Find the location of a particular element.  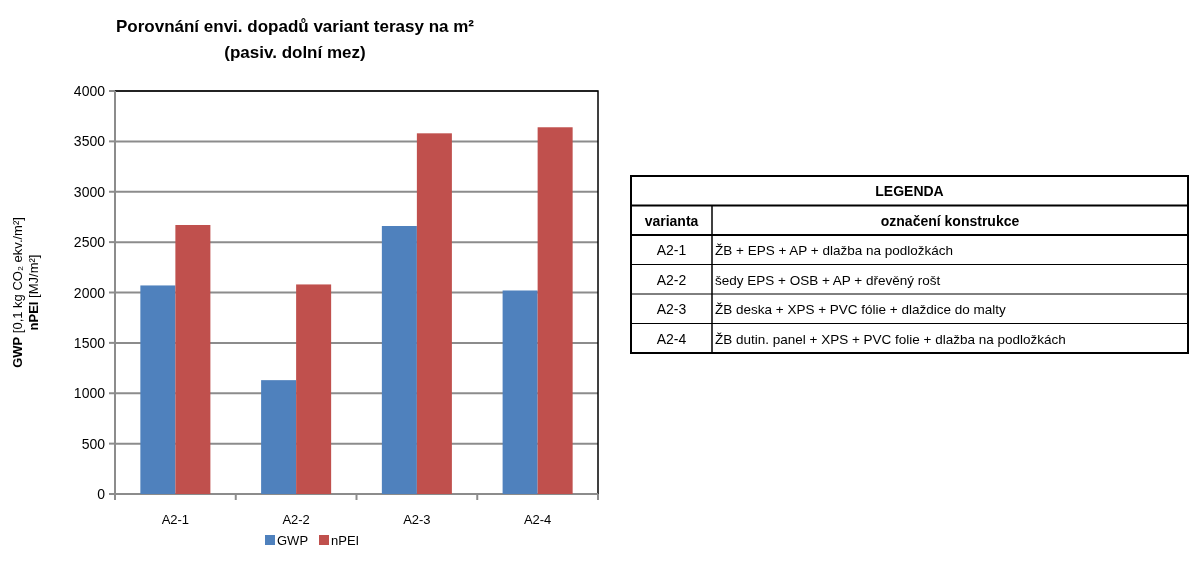

legend-label: nPEI is located at coordinates (345, 540).